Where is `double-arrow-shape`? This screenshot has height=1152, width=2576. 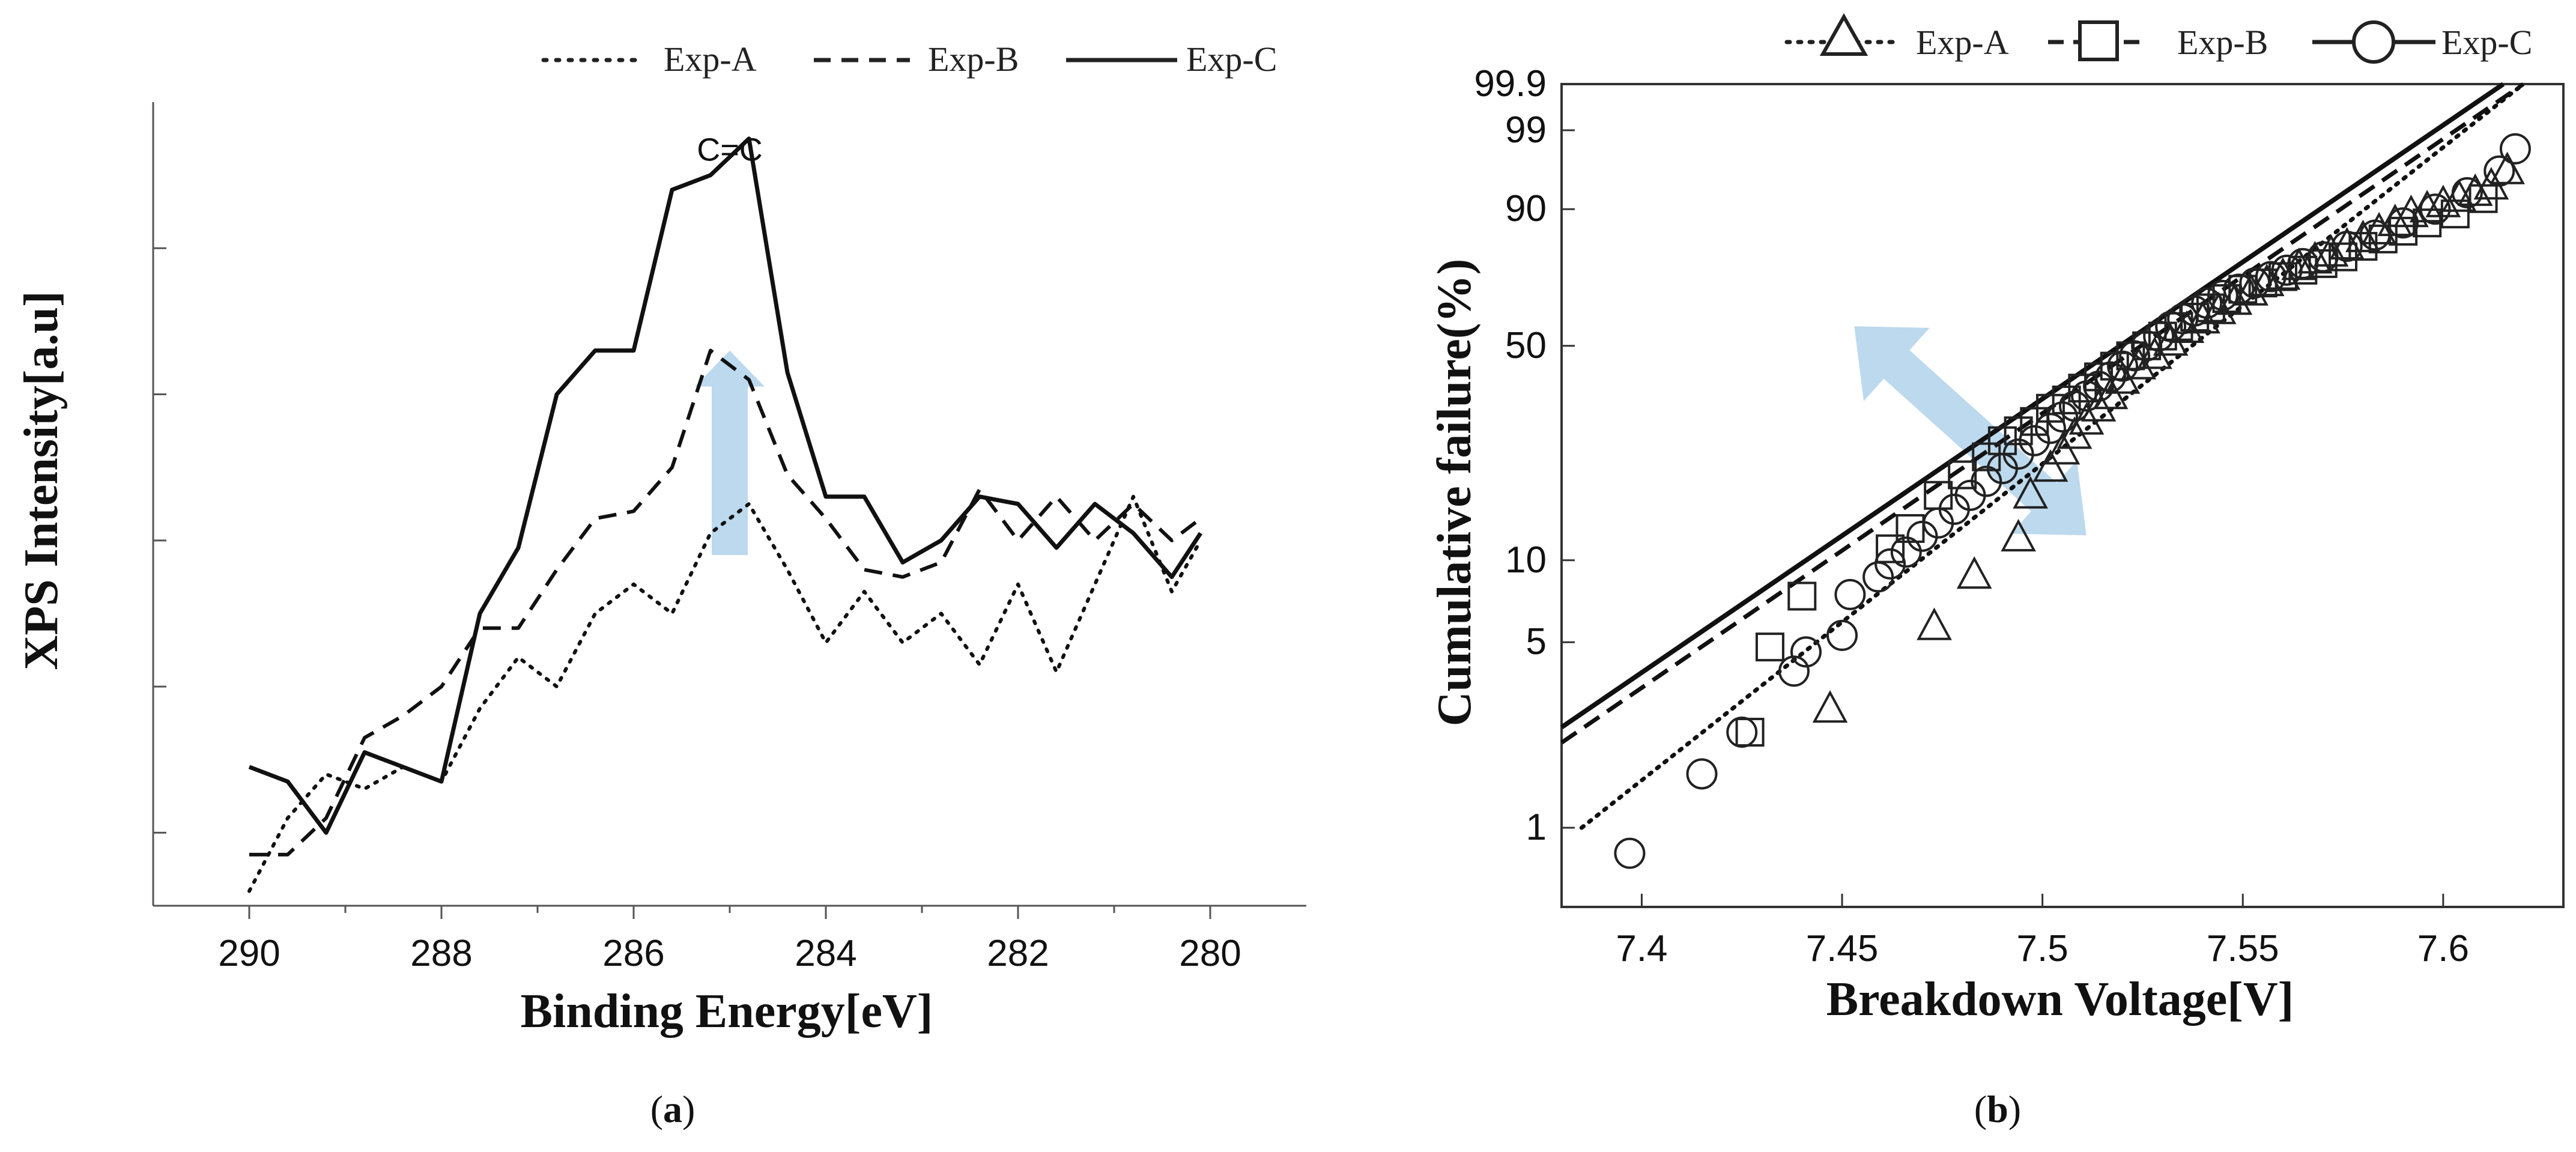
double-arrow-shape is located at coordinates (1970, 431).